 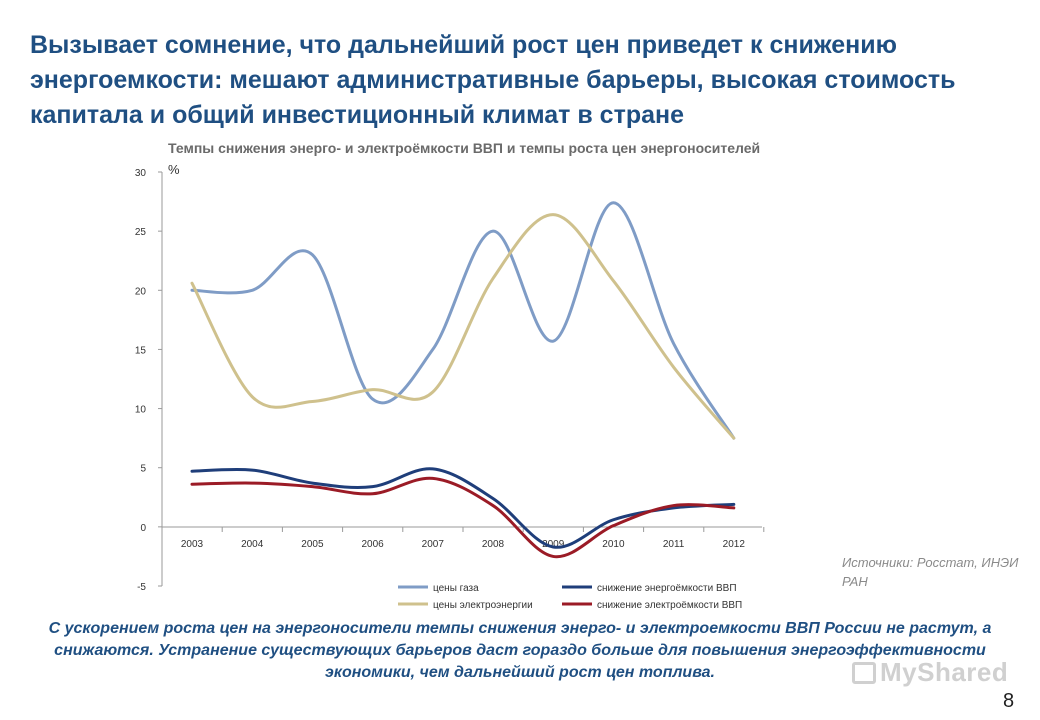 I want to click on x-tick-label: 2012, so click(x=734, y=544).